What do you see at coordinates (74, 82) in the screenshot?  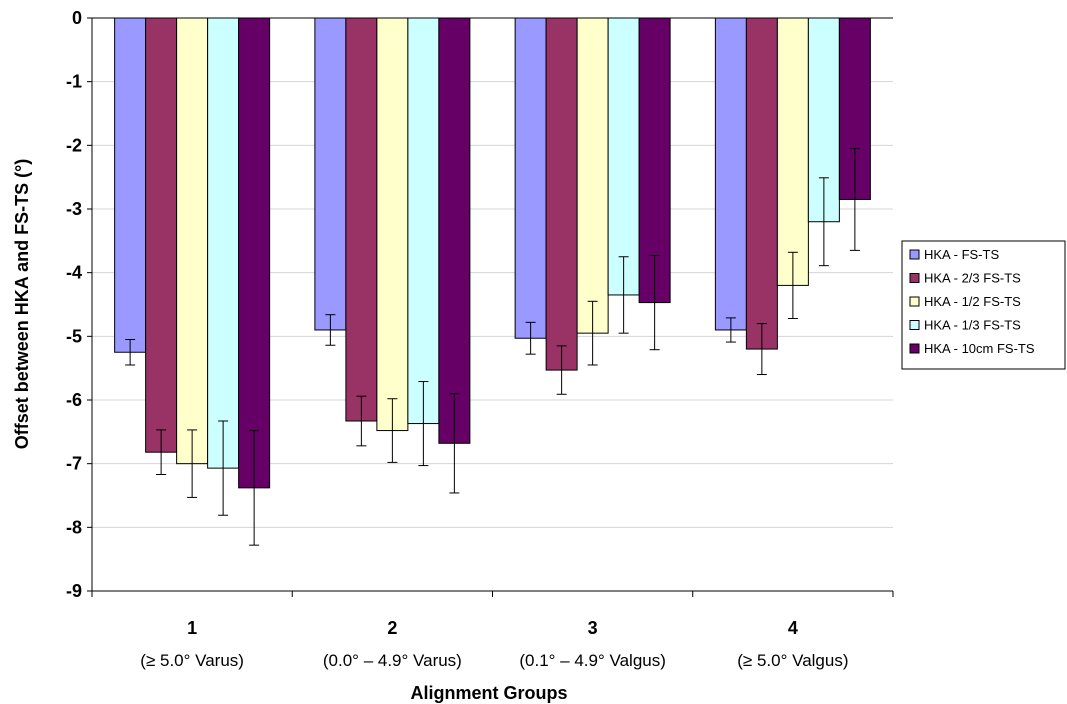 I see `y-tick-label: -1` at bounding box center [74, 82].